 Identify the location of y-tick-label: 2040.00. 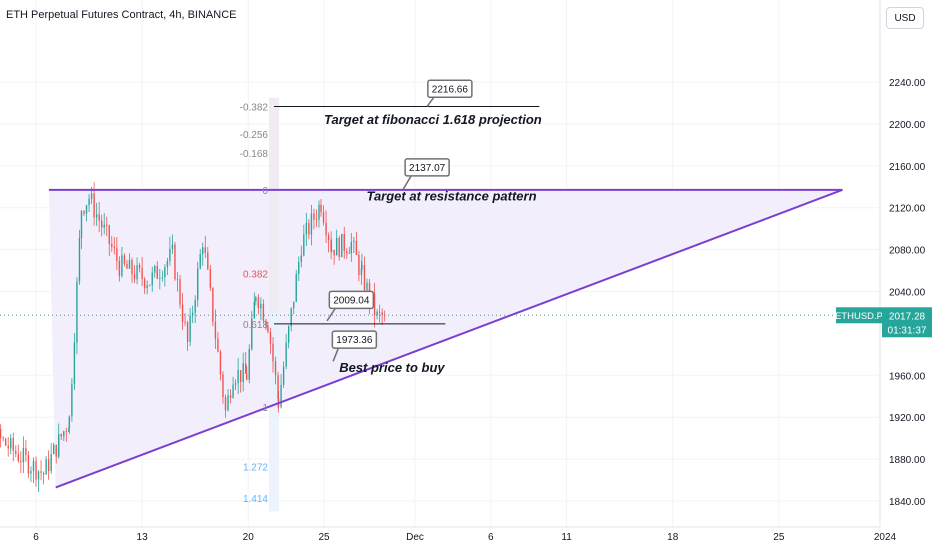
(907, 293).